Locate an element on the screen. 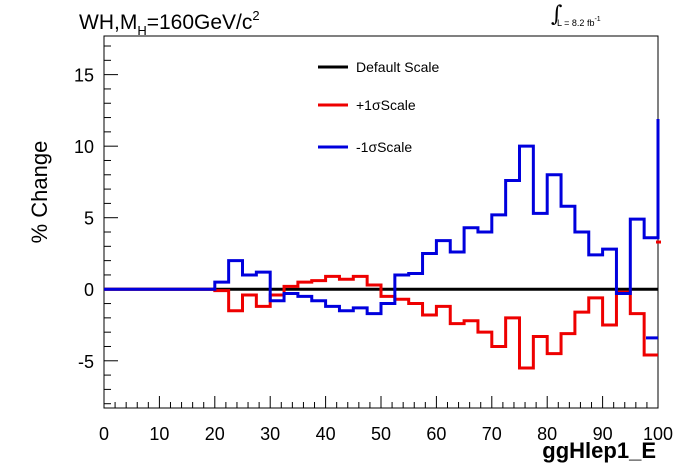 This screenshot has width=696, height=472. x-tick-label: 10 is located at coordinates (159, 434).